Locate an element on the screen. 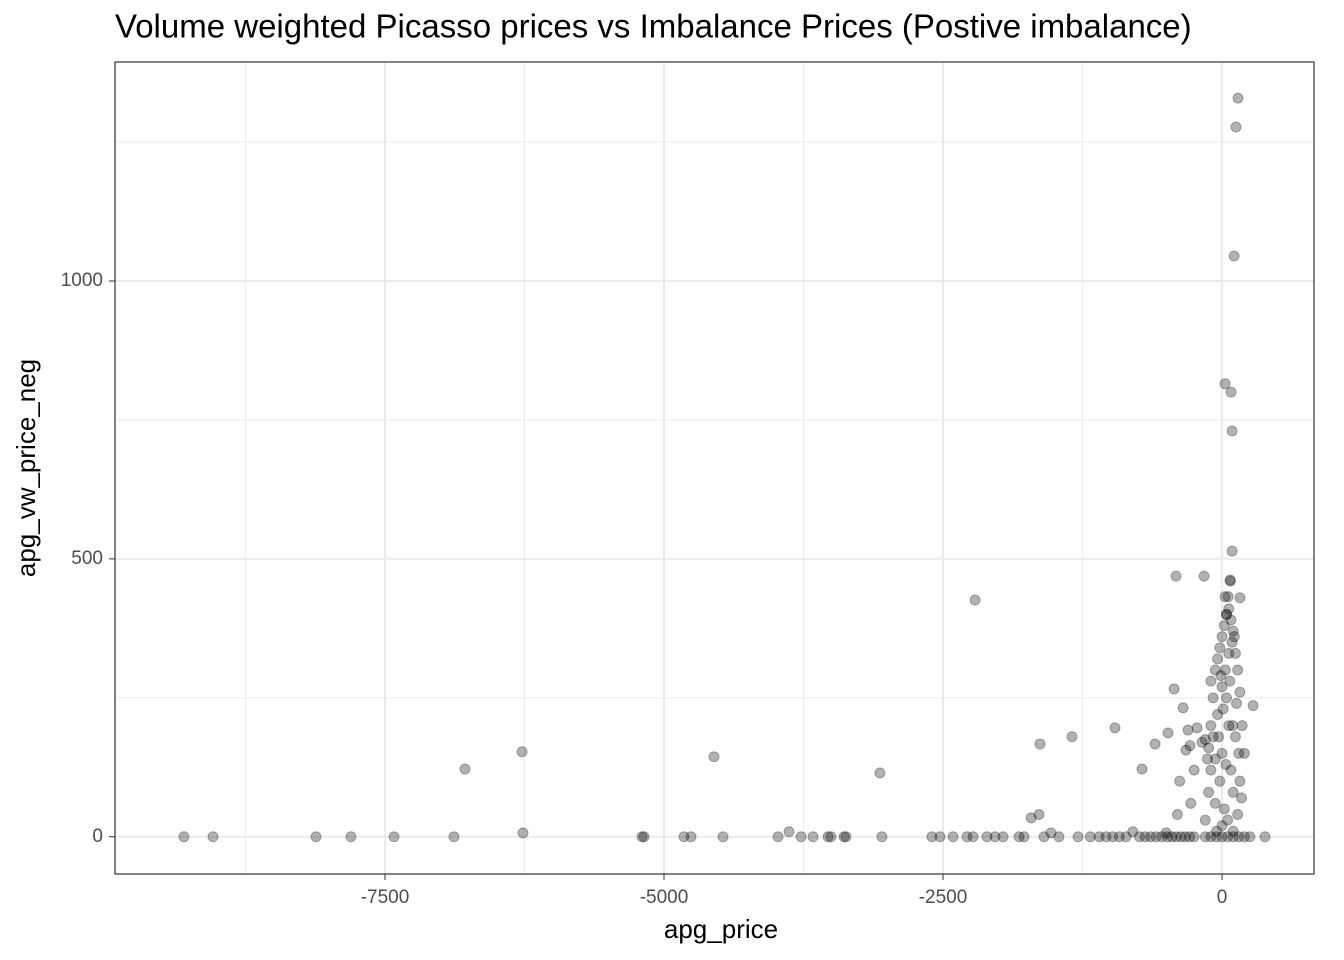 Image resolution: width=1344 pixels, height=960 pixels. x-tick-label: -5000 is located at coordinates (664, 897).